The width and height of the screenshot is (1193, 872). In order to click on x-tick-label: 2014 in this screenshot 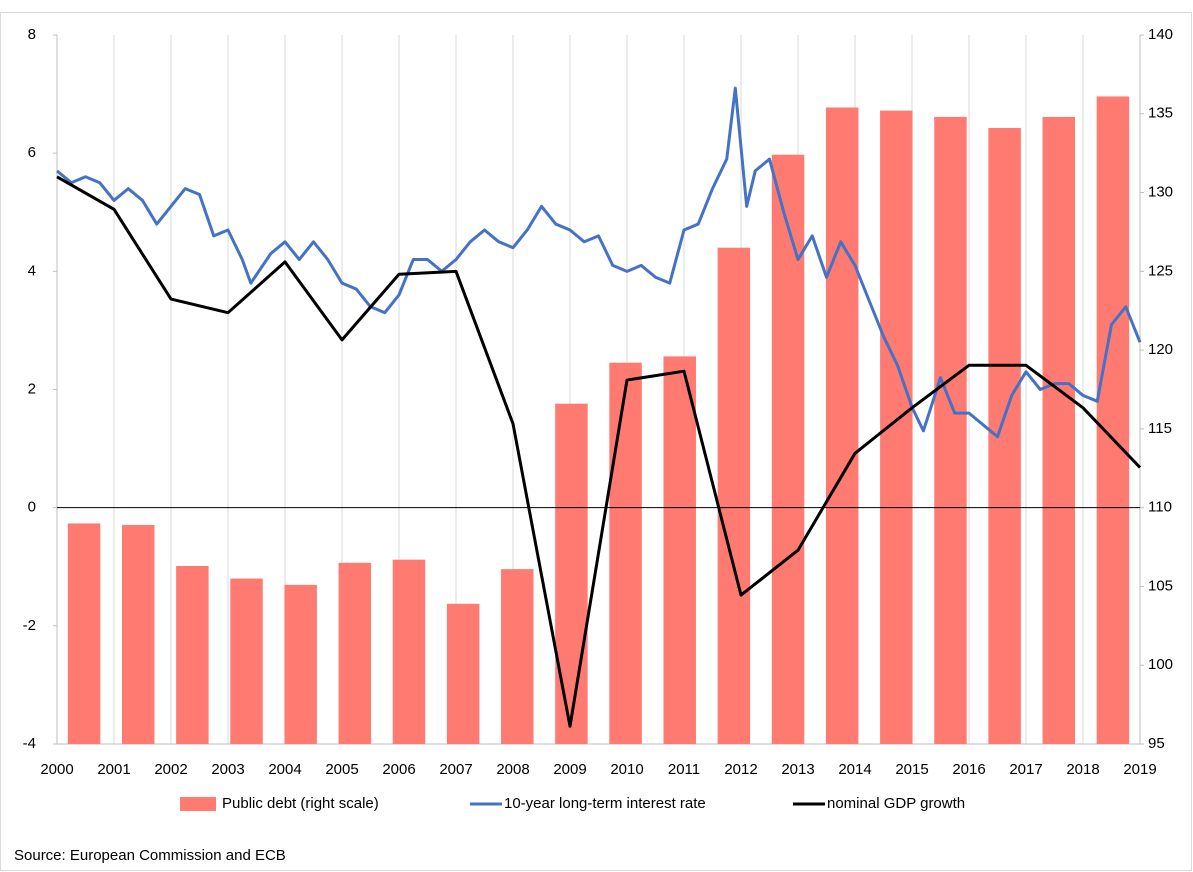, I will do `click(854, 769)`.